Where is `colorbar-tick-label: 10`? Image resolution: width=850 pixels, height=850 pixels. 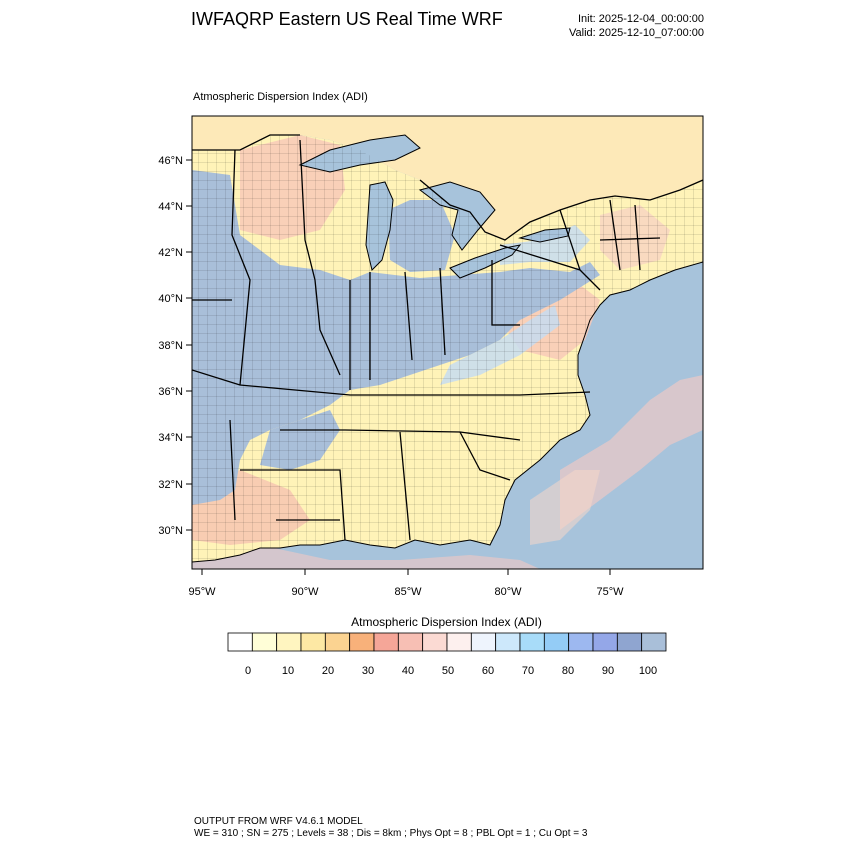 colorbar-tick-label: 10 is located at coordinates (288, 671).